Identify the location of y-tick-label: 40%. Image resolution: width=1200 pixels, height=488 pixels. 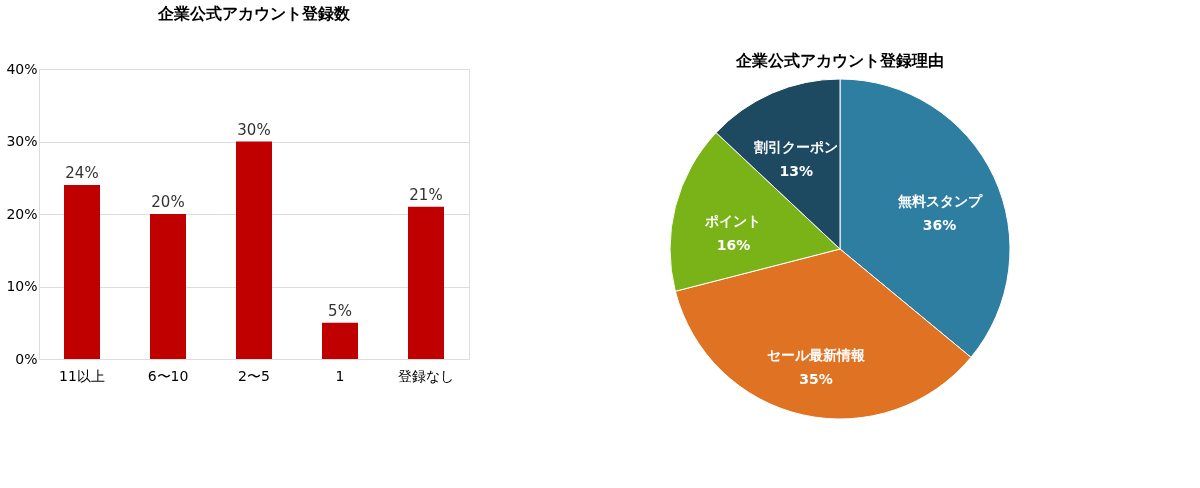
(22, 68).